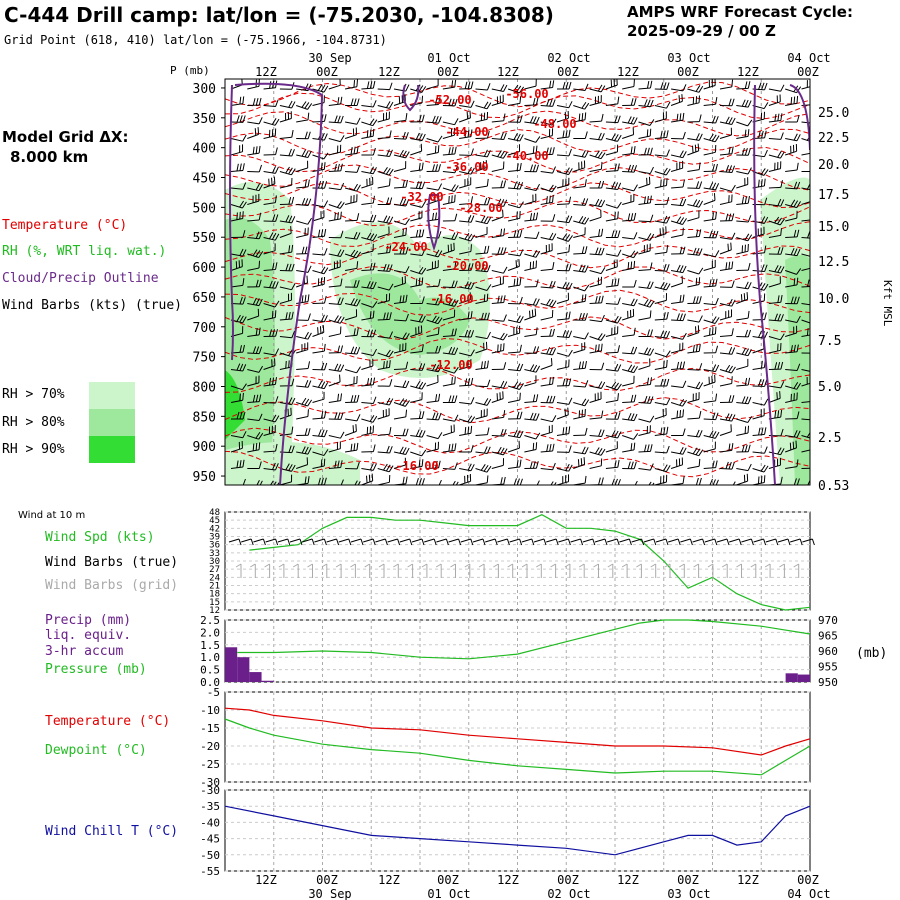  What do you see at coordinates (214, 513) in the screenshot?
I see `wind-tick-label: 48` at bounding box center [214, 513].